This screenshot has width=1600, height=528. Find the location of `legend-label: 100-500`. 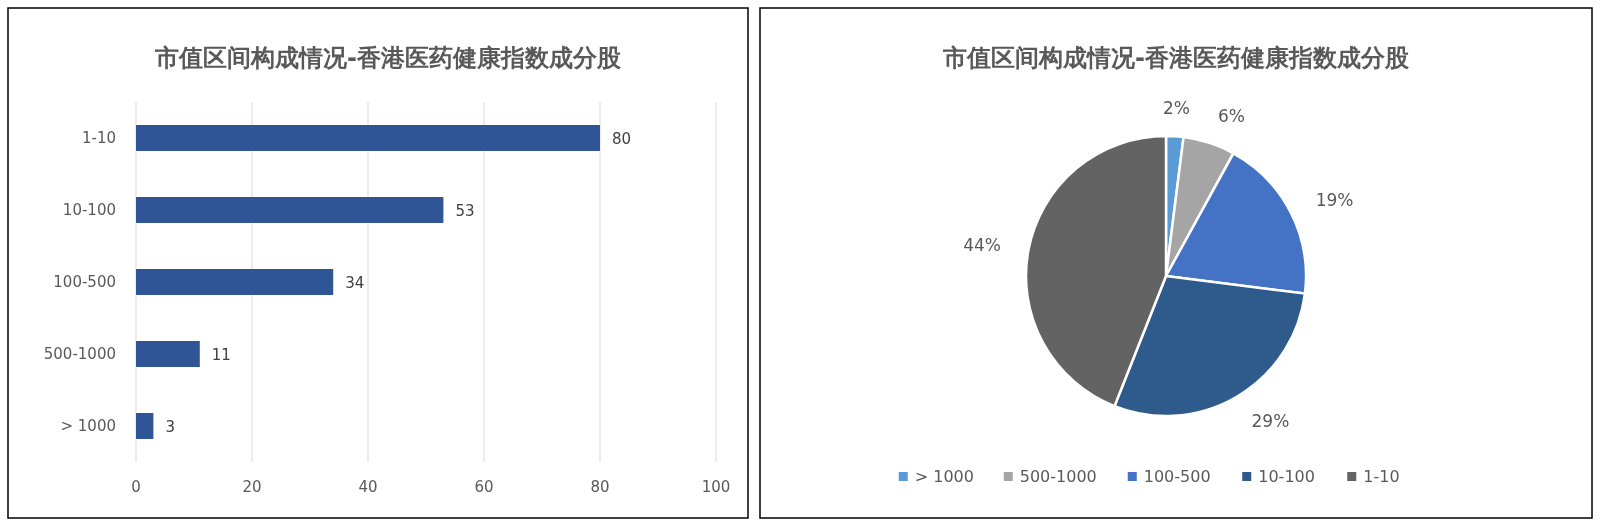

legend-label: 100-500 is located at coordinates (1177, 476).